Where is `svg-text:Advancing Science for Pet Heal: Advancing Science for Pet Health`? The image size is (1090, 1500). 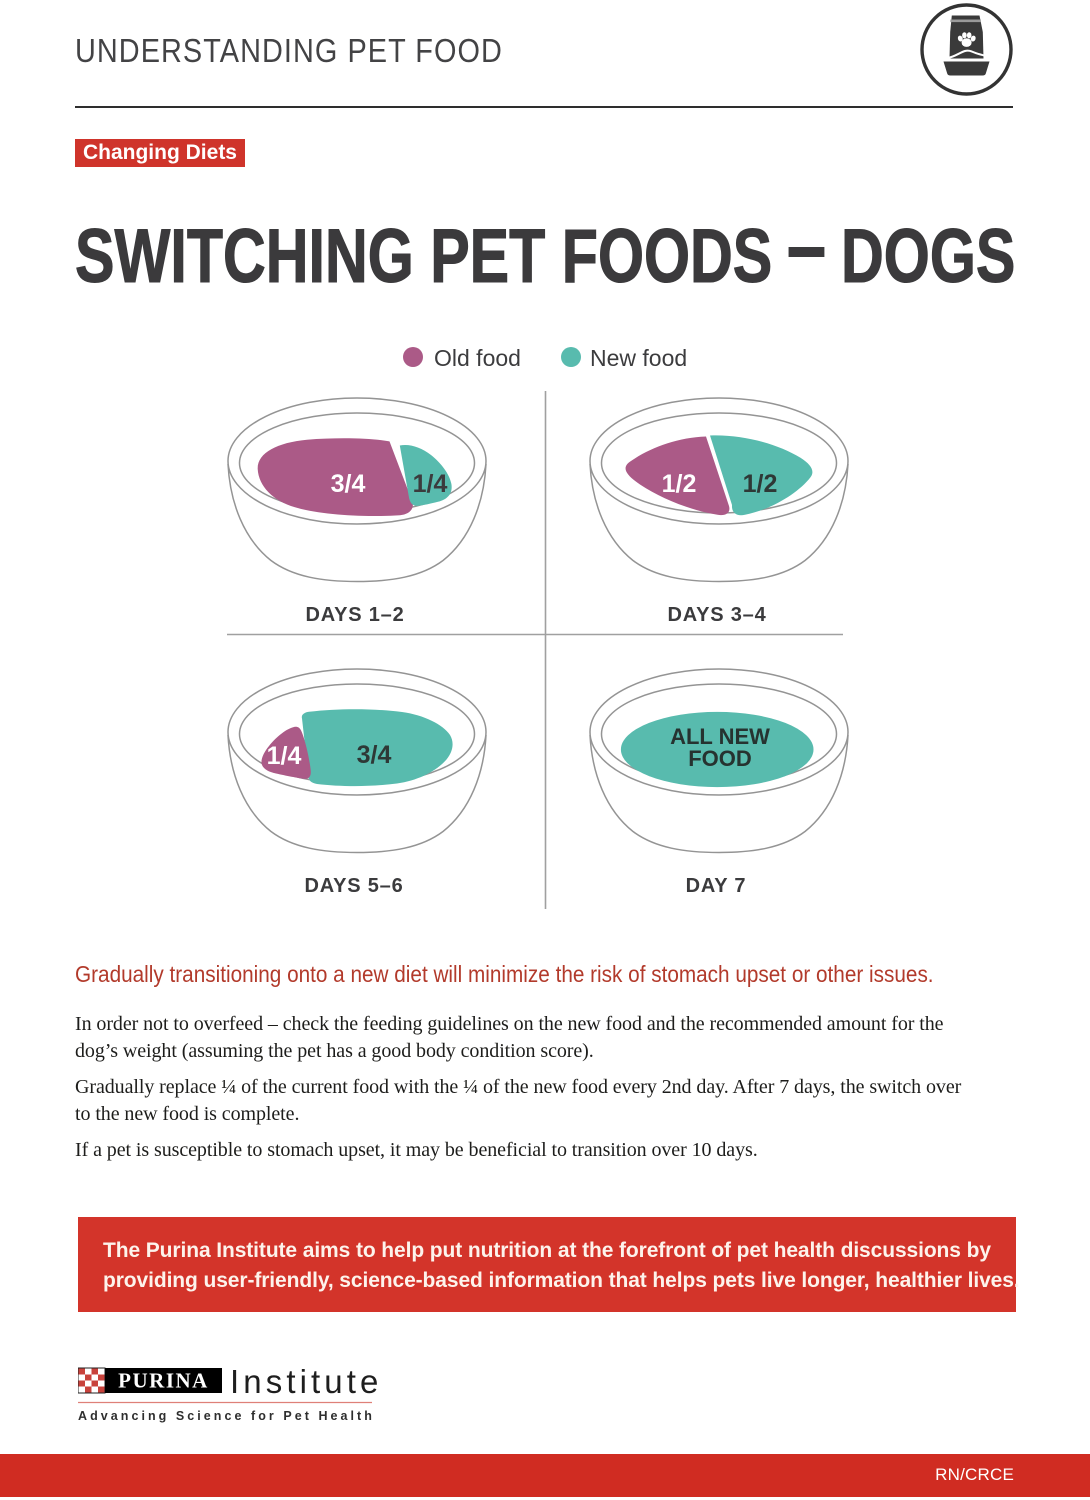
svg-text:Advancing Science for Pet Heal: Advancing Science for Pet Health is located at coordinates (226, 1416).